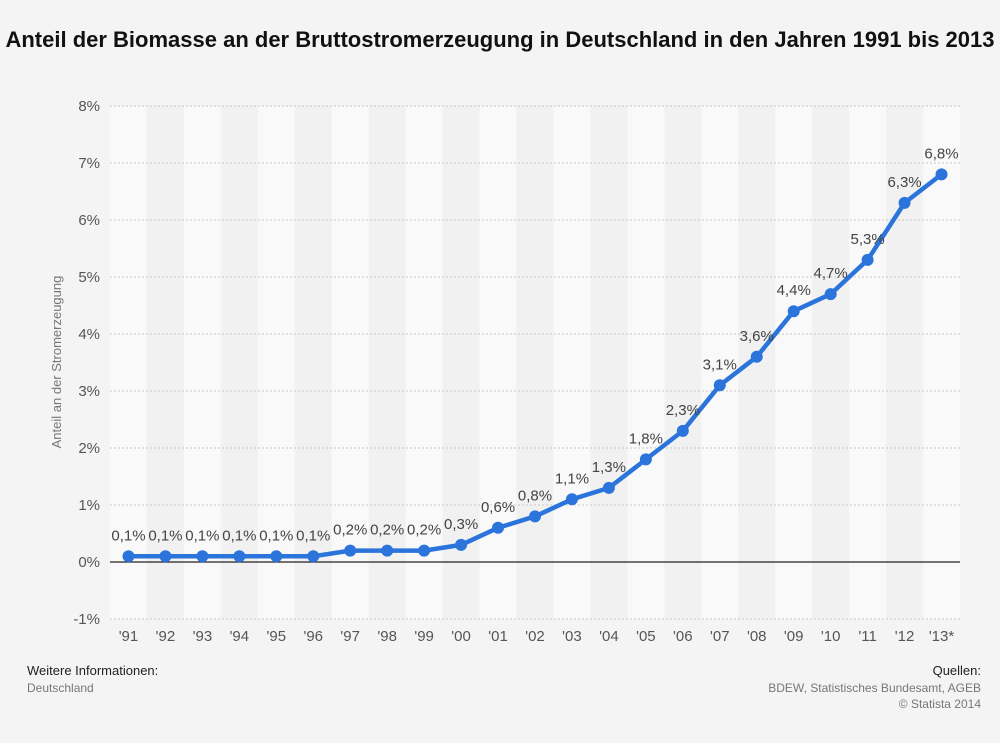  I want to click on x-tick-label: '95, so click(277, 636).